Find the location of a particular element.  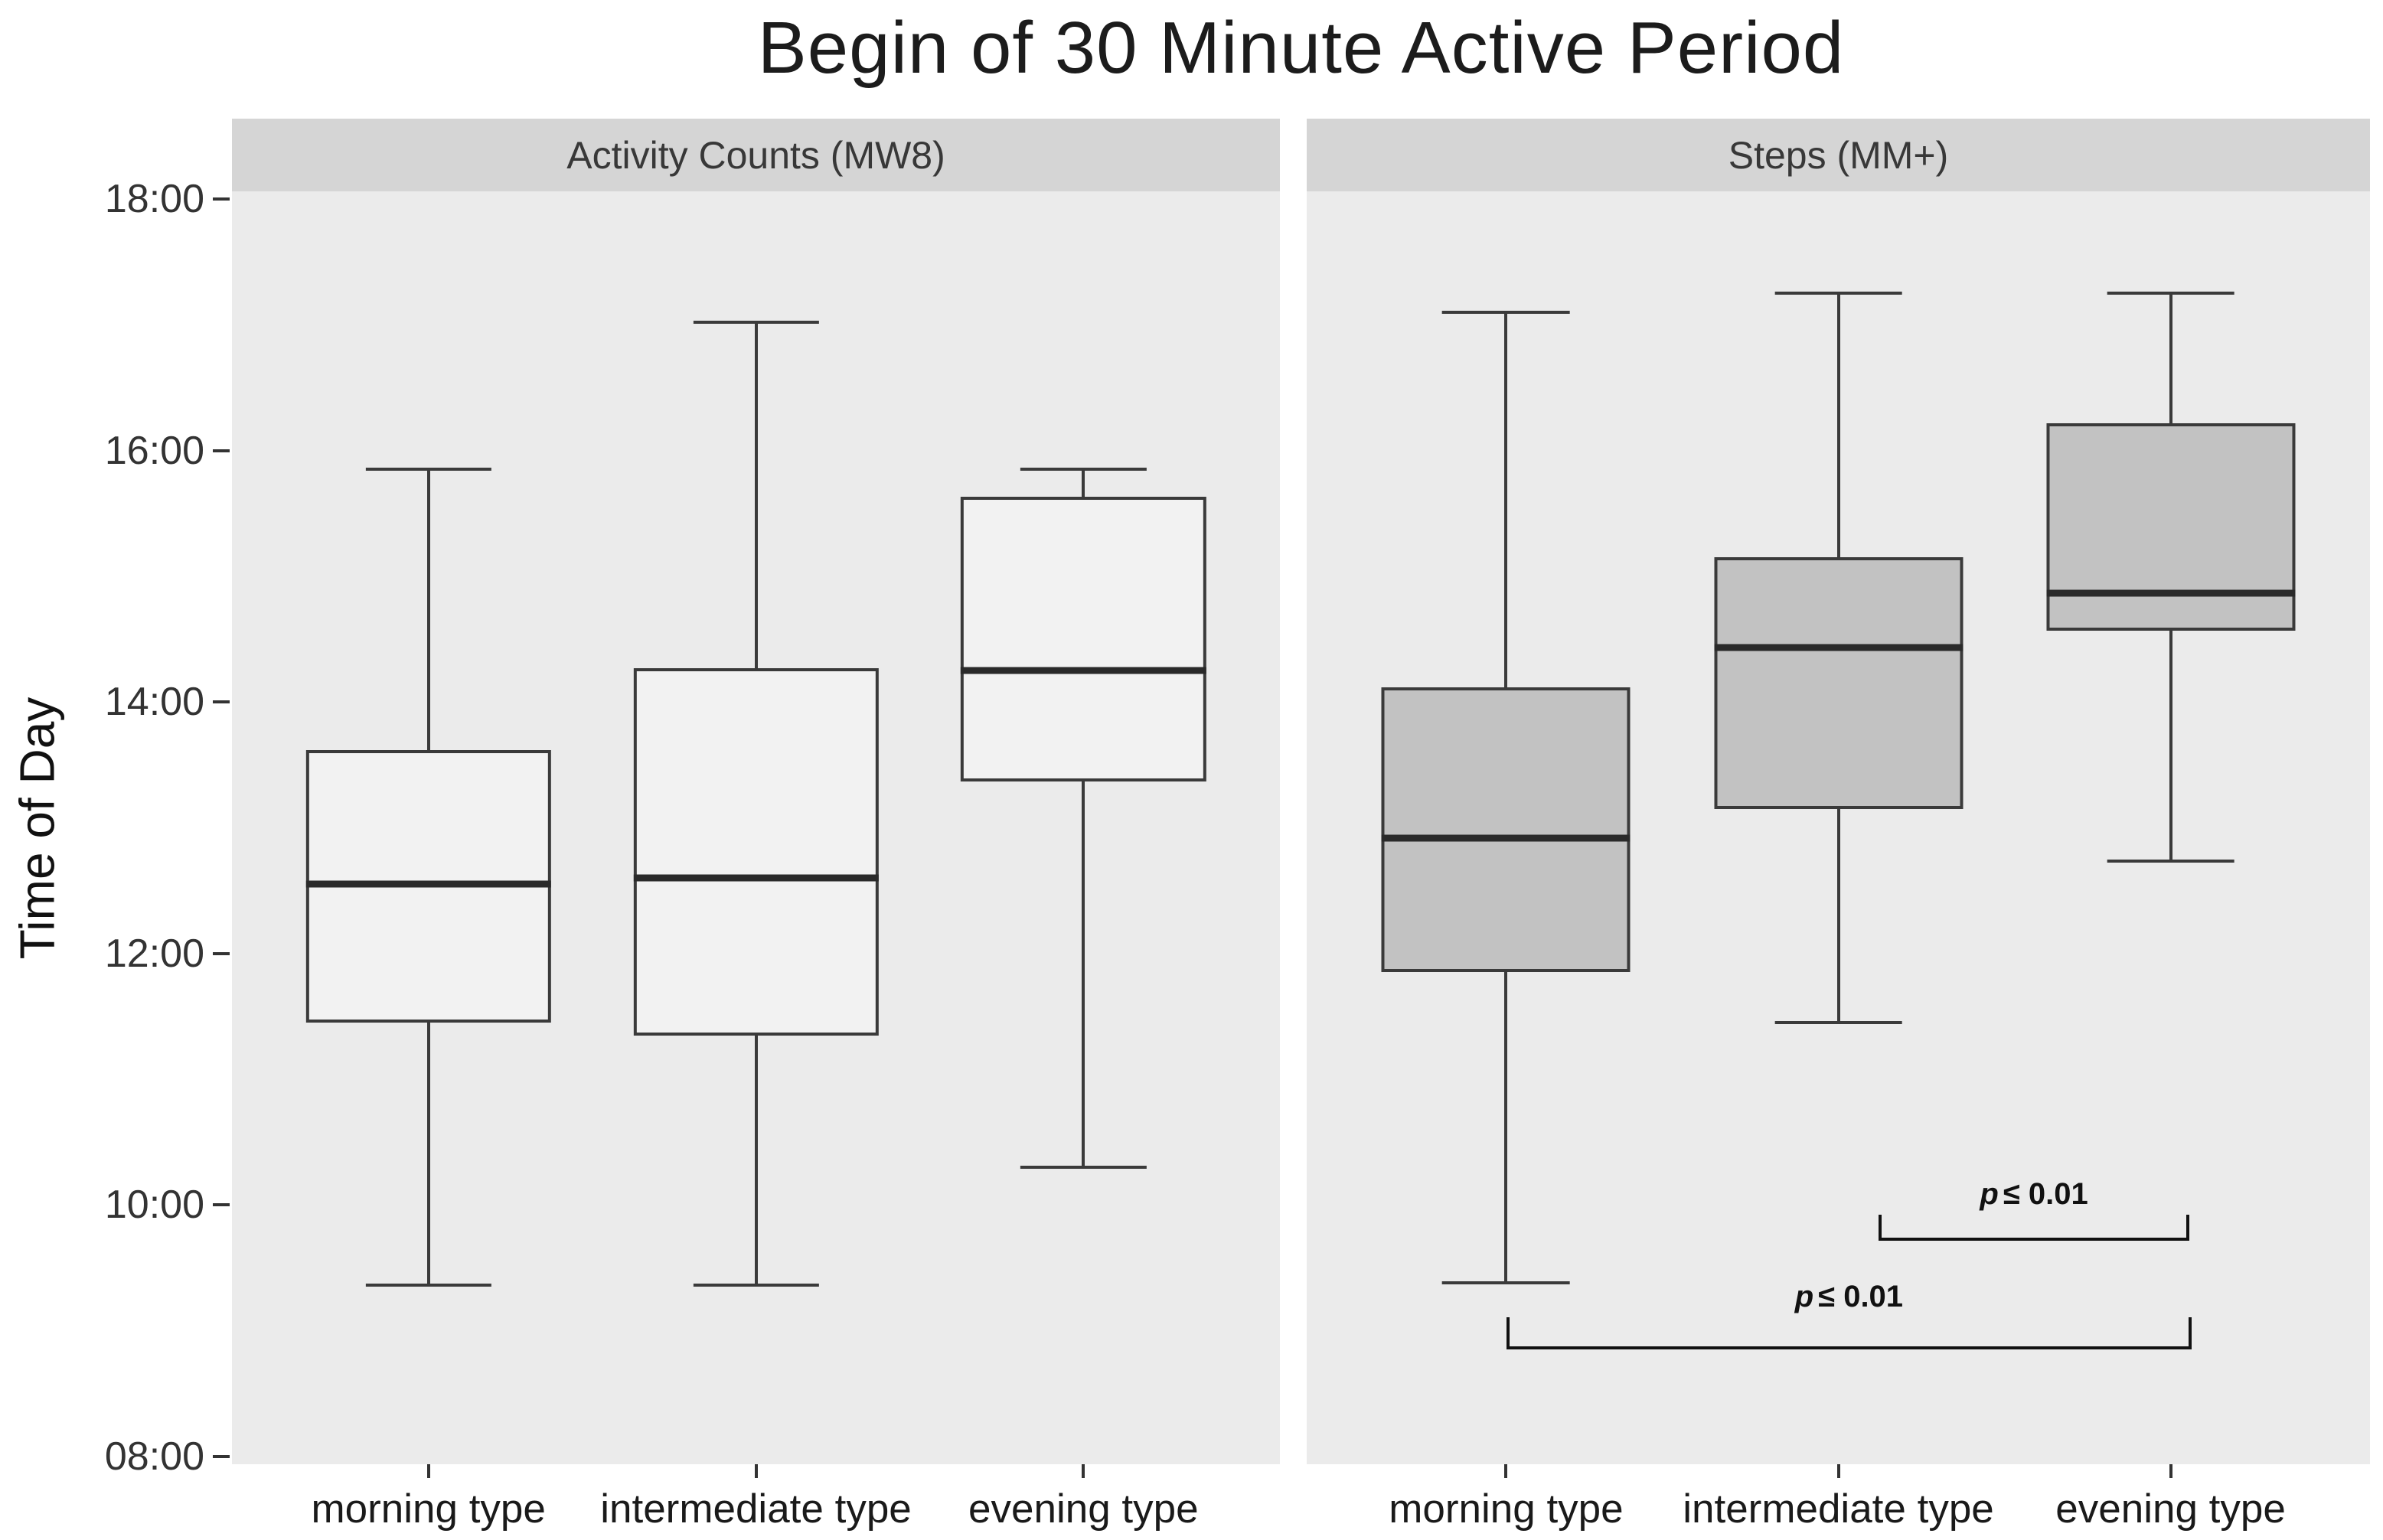

facet-strip-label: Steps (MM+) is located at coordinates (1839, 155).